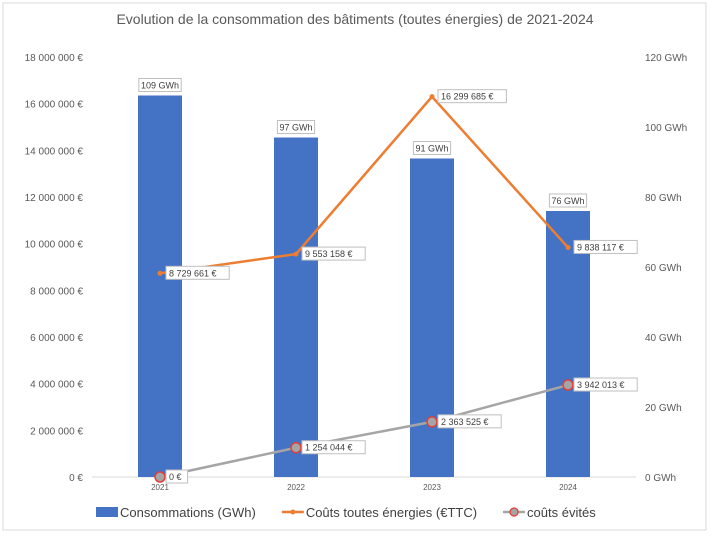  Describe the element at coordinates (54, 245) in the screenshot. I see `y-left-tick: 10 000 000 €` at that location.